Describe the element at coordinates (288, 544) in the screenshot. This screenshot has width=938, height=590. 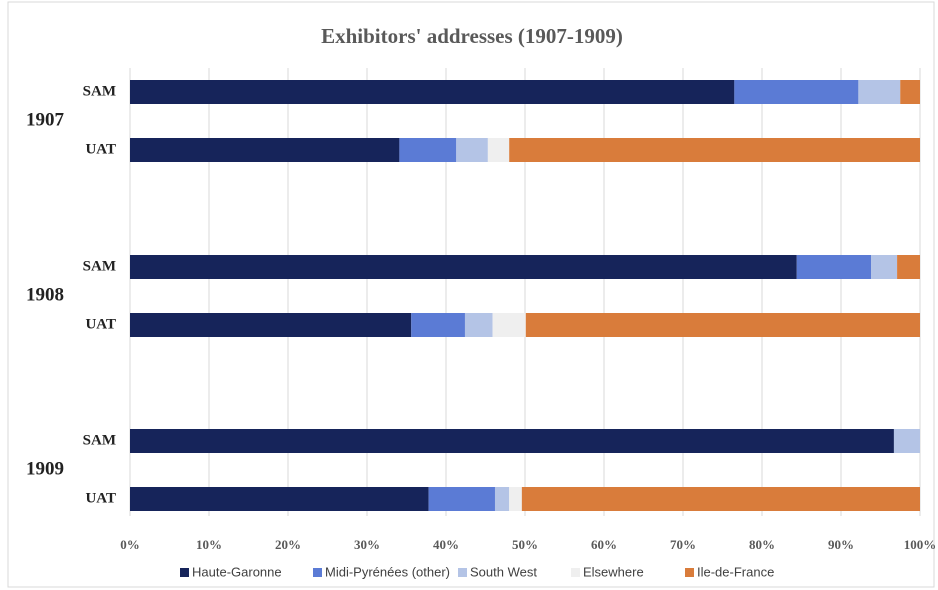
I see `x-tick-label: 20%` at that location.